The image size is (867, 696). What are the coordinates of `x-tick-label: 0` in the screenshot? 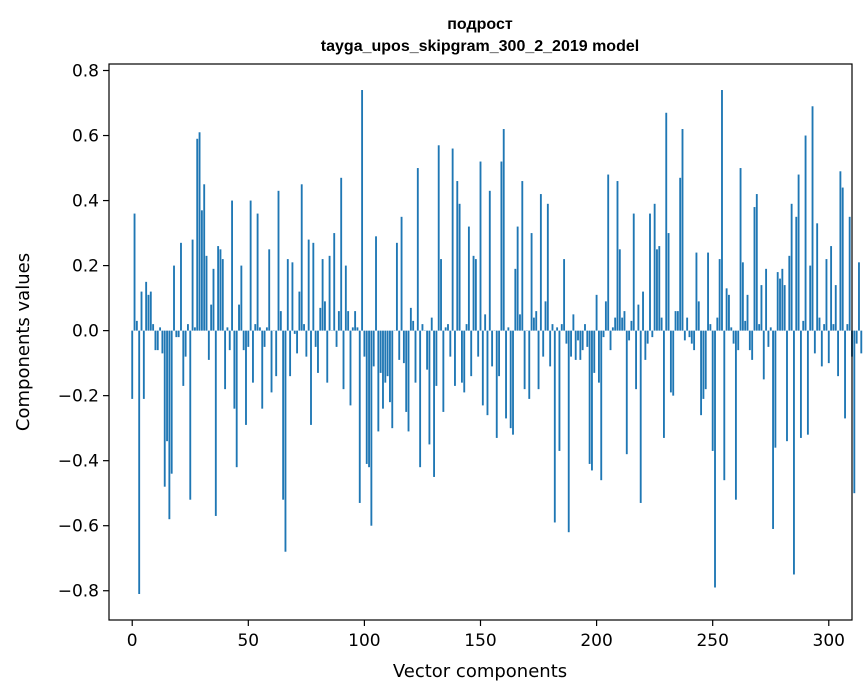 It's located at (132, 641).